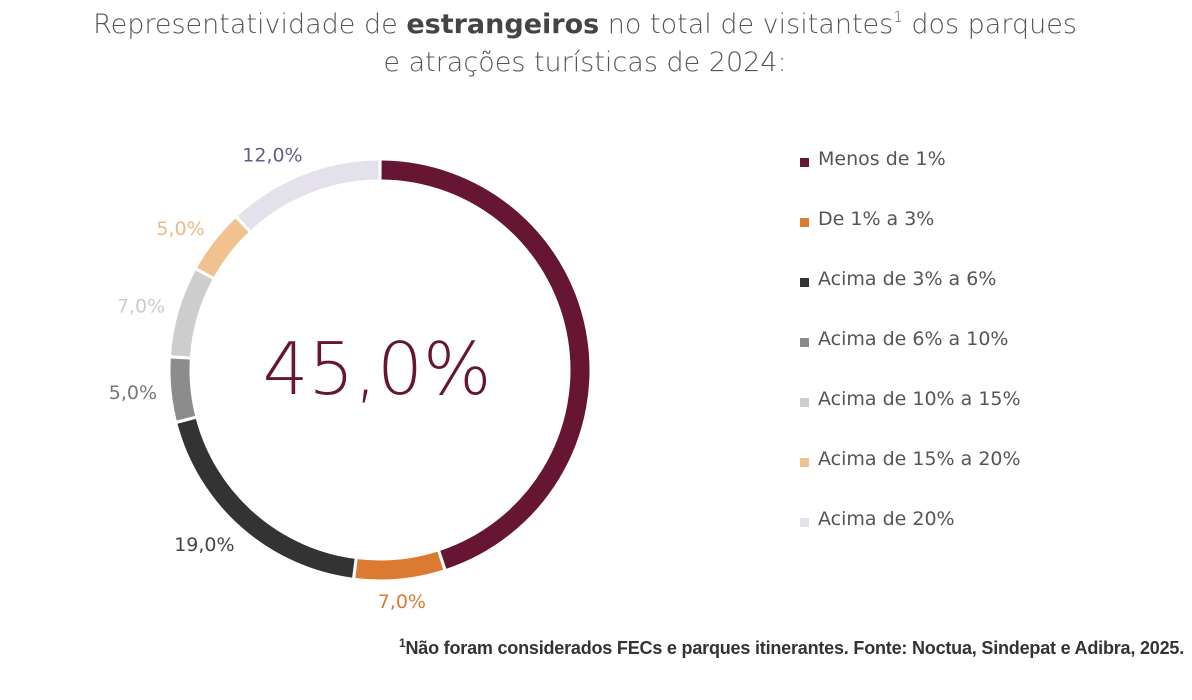  I want to click on legend-label: Acima de 20%, so click(886, 519).